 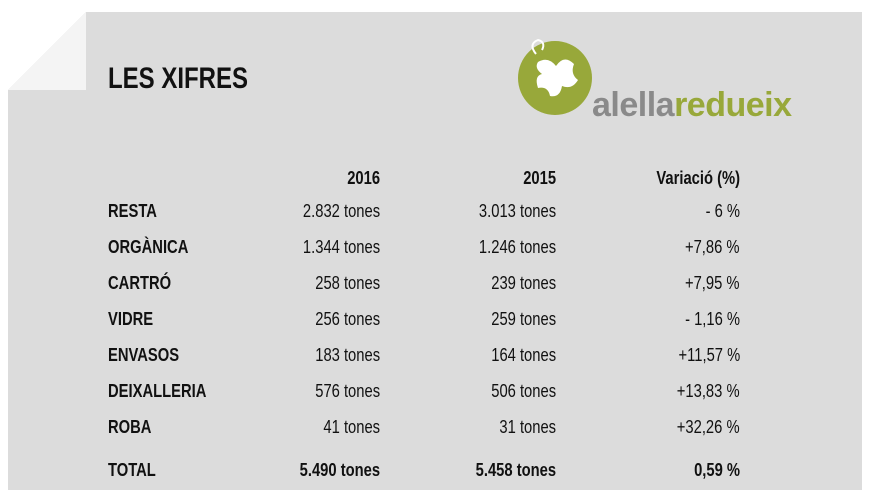 I want to click on logo-tendril, so click(x=538, y=46).